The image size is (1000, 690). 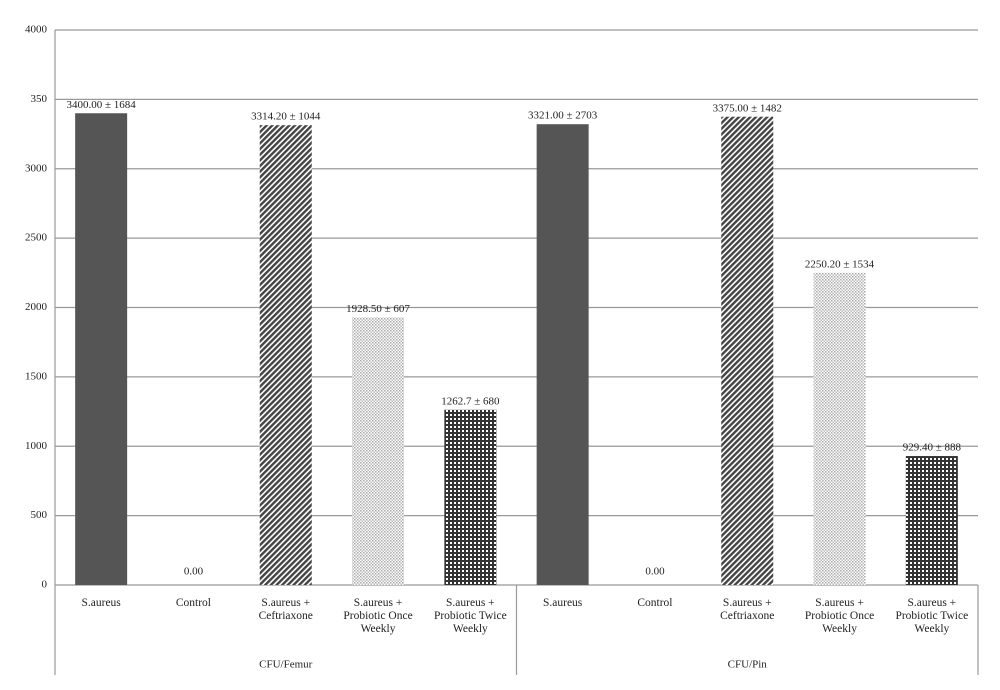 What do you see at coordinates (747, 108) in the screenshot?
I see `value-label: 3375.00 ± 1482` at bounding box center [747, 108].